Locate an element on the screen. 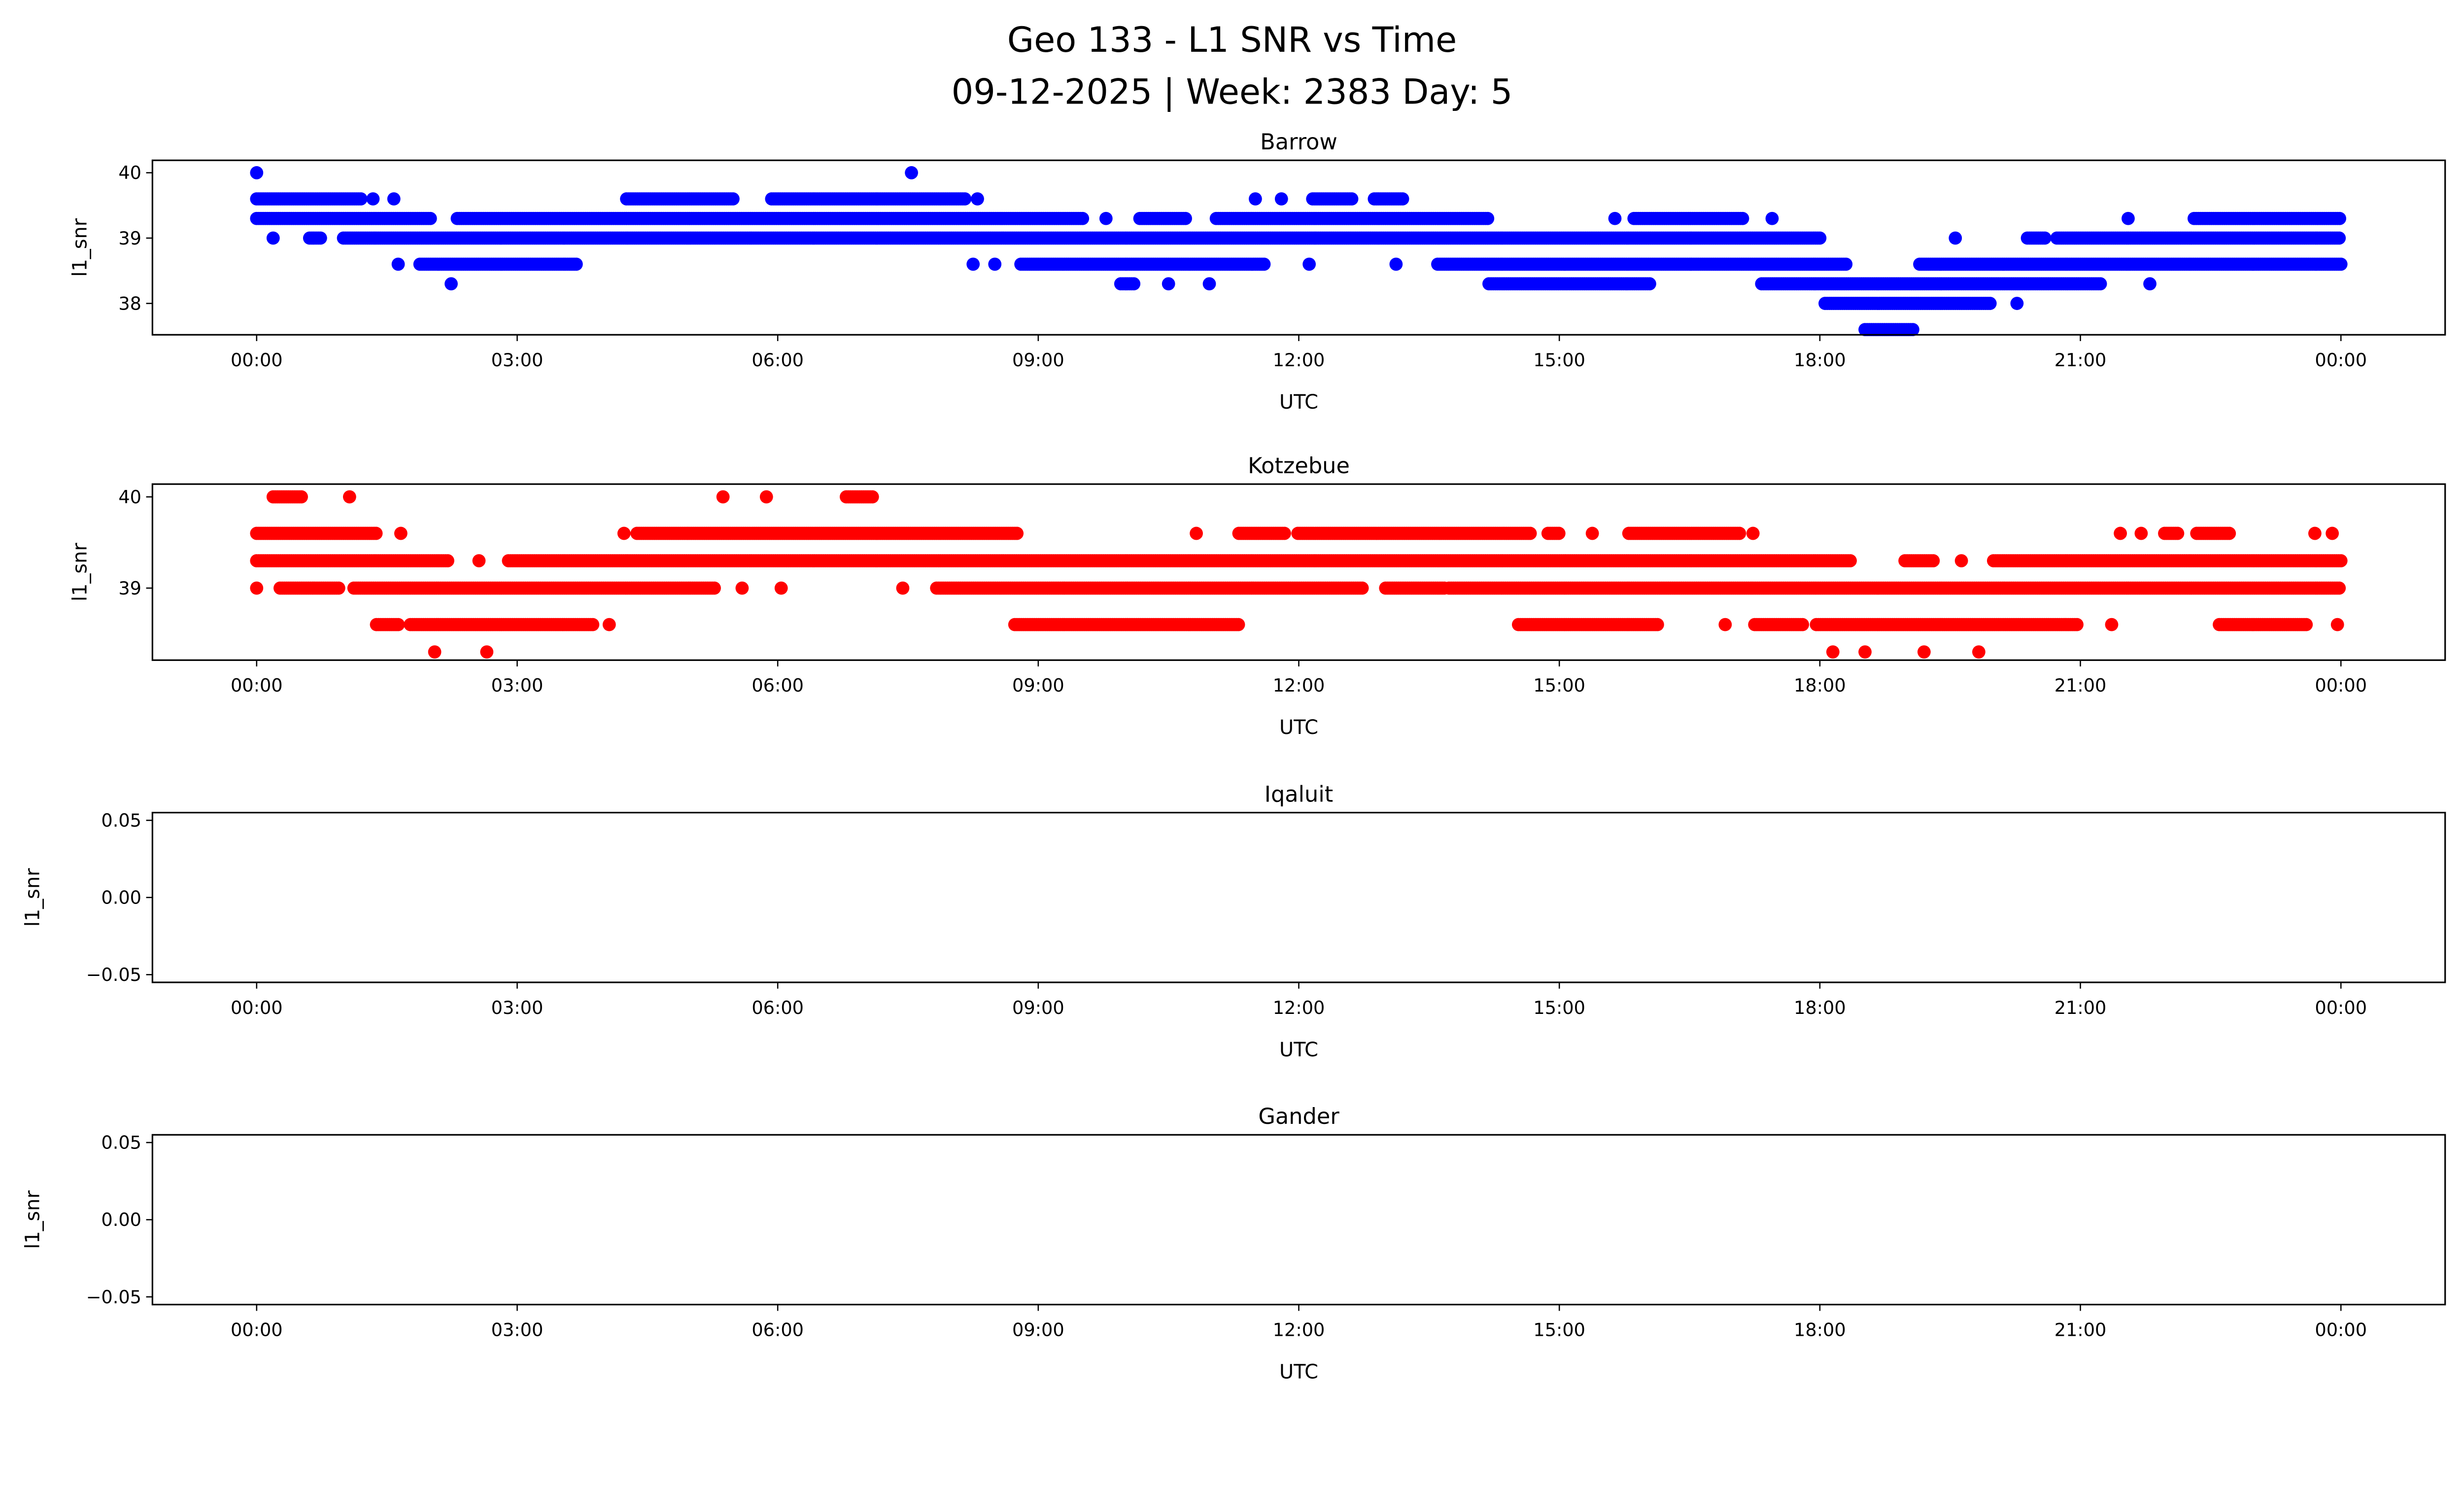  x-tick-label: 18:00 is located at coordinates (1820, 360).